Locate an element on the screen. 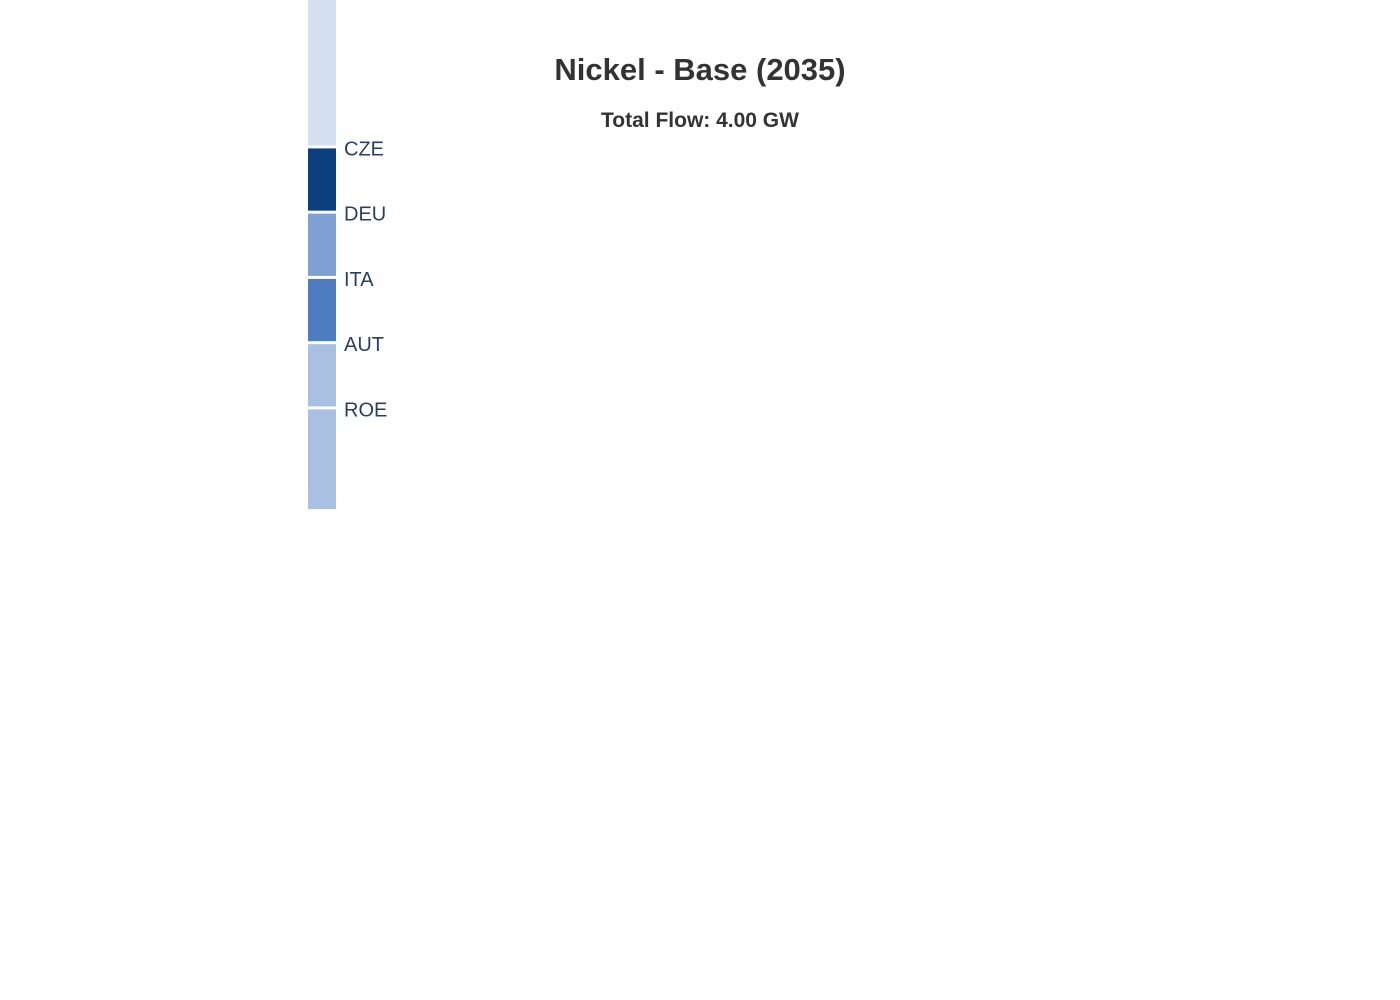 This screenshot has height=1000, width=1400. sankey-node-label: AUT is located at coordinates (364, 345).